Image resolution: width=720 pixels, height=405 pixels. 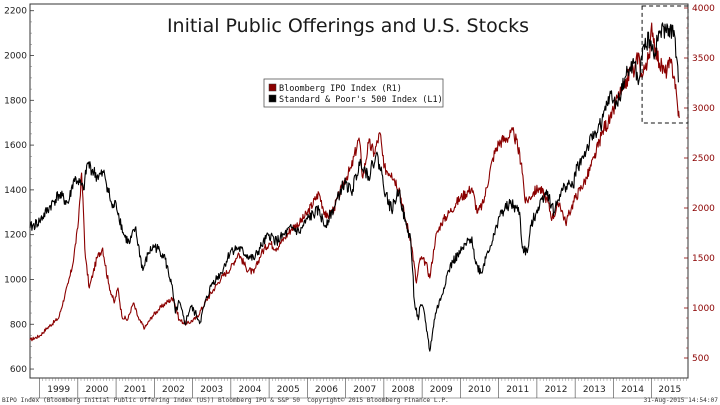 What do you see at coordinates (15, 191) in the screenshot?
I see `y-left-tick-label: 1400` at bounding box center [15, 191].